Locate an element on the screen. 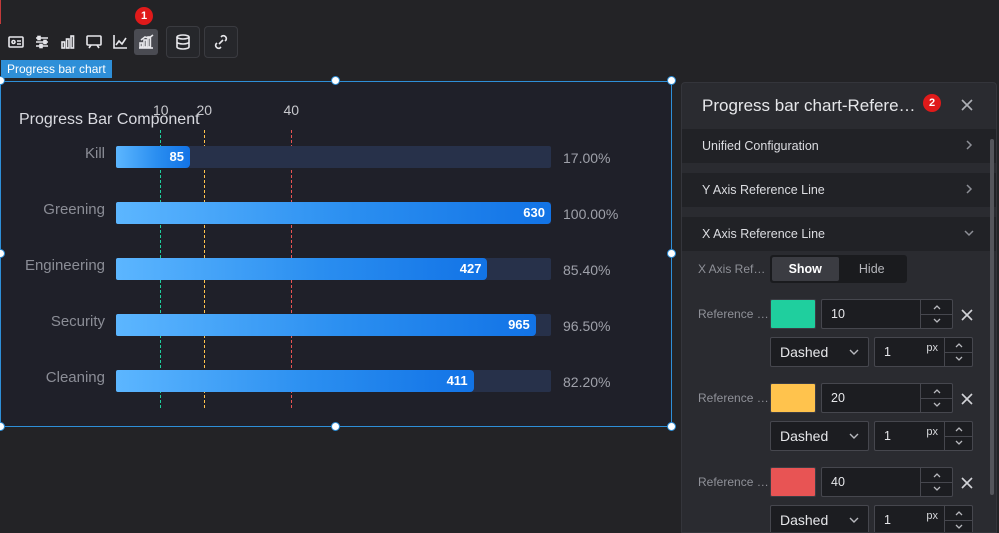 Image resolution: width=999 pixels, height=533 pixels. reference-row: Reference line 20 is located at coordinates (835, 398).